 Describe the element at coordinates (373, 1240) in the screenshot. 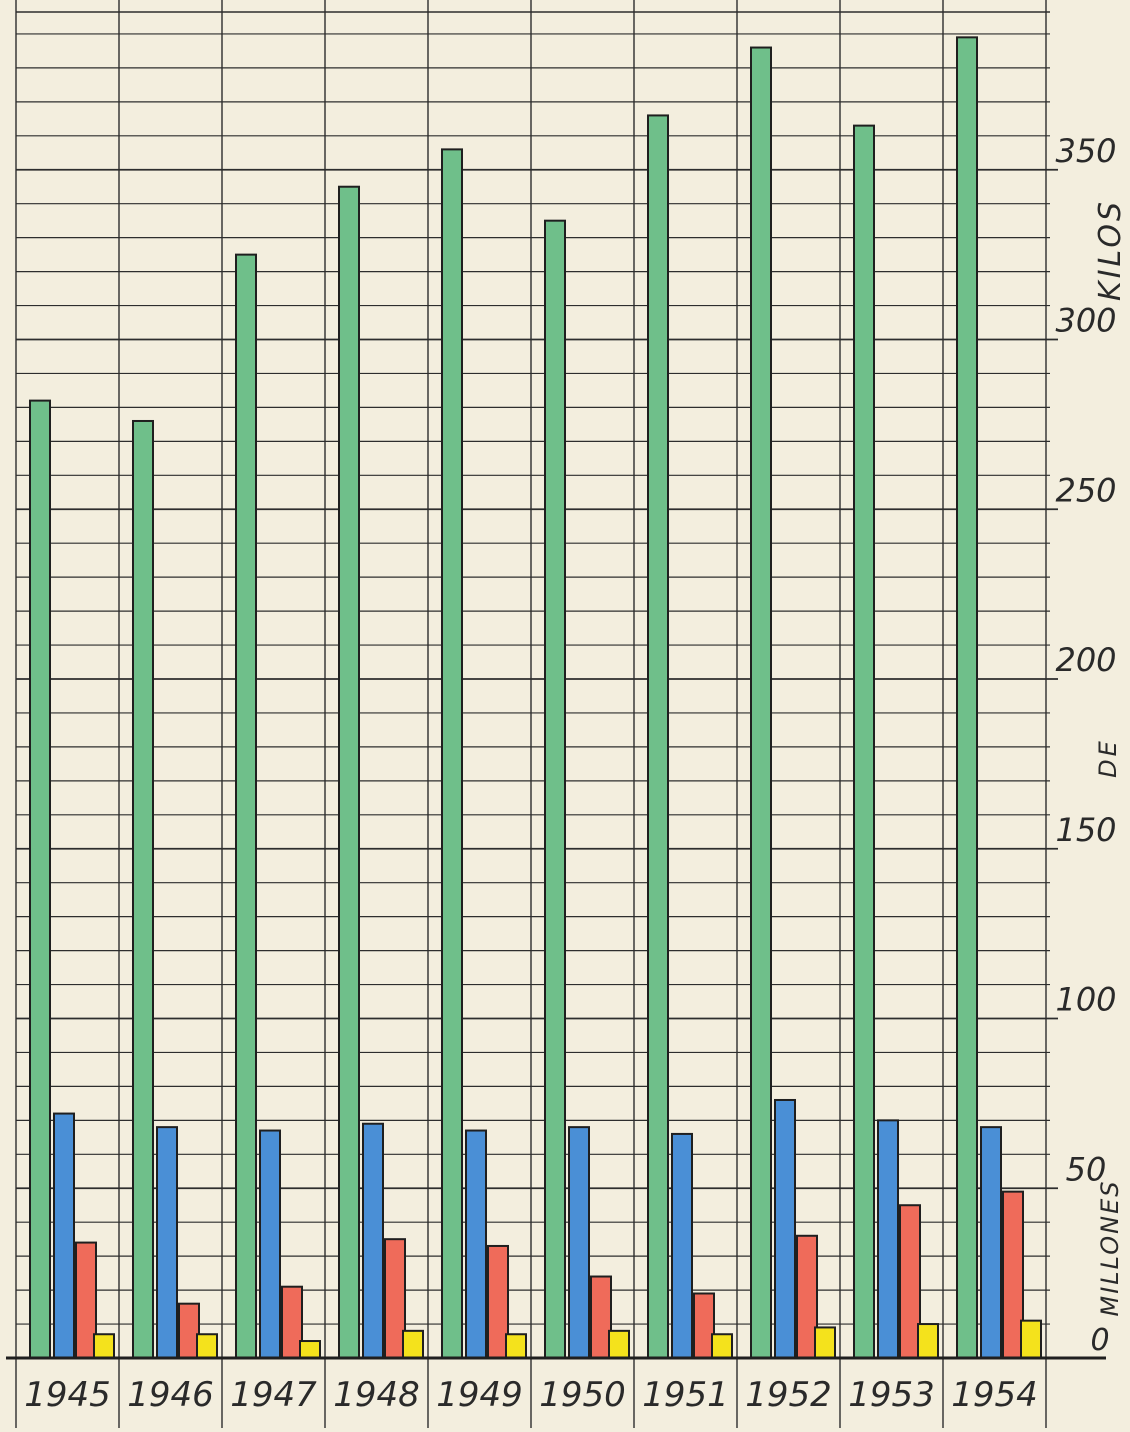

I see `bar-1948-s2` at that location.